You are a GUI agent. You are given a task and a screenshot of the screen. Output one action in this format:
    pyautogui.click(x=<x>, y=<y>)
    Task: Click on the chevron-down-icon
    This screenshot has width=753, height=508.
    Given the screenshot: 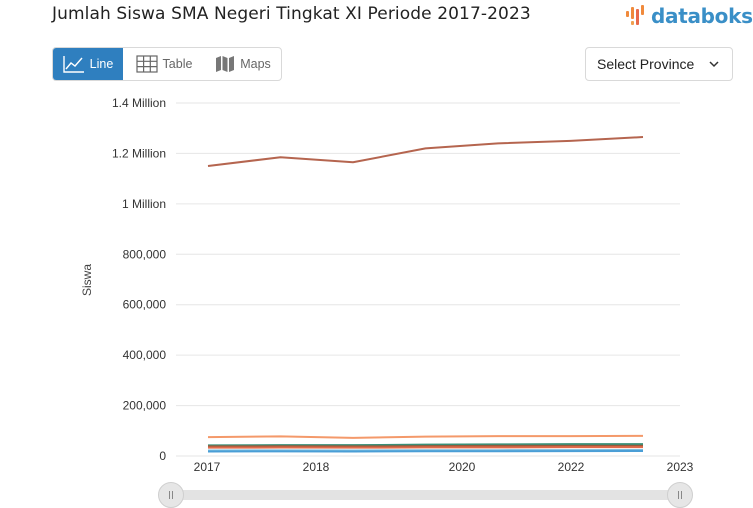 What is the action you would take?
    pyautogui.click(x=714, y=64)
    